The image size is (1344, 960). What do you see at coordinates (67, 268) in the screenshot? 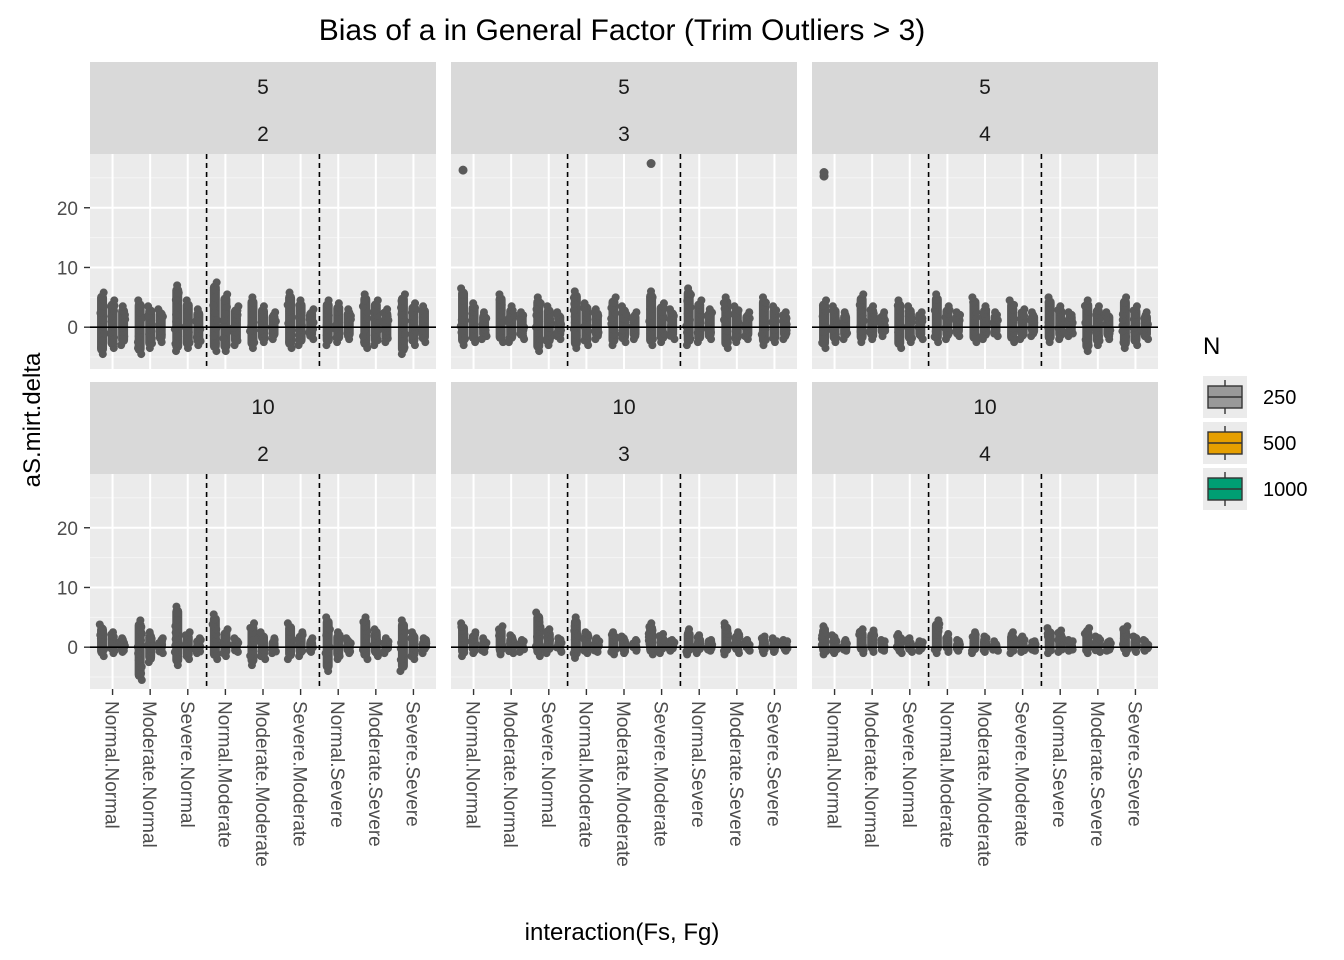
I see `y-tick-label: 10` at bounding box center [67, 268].